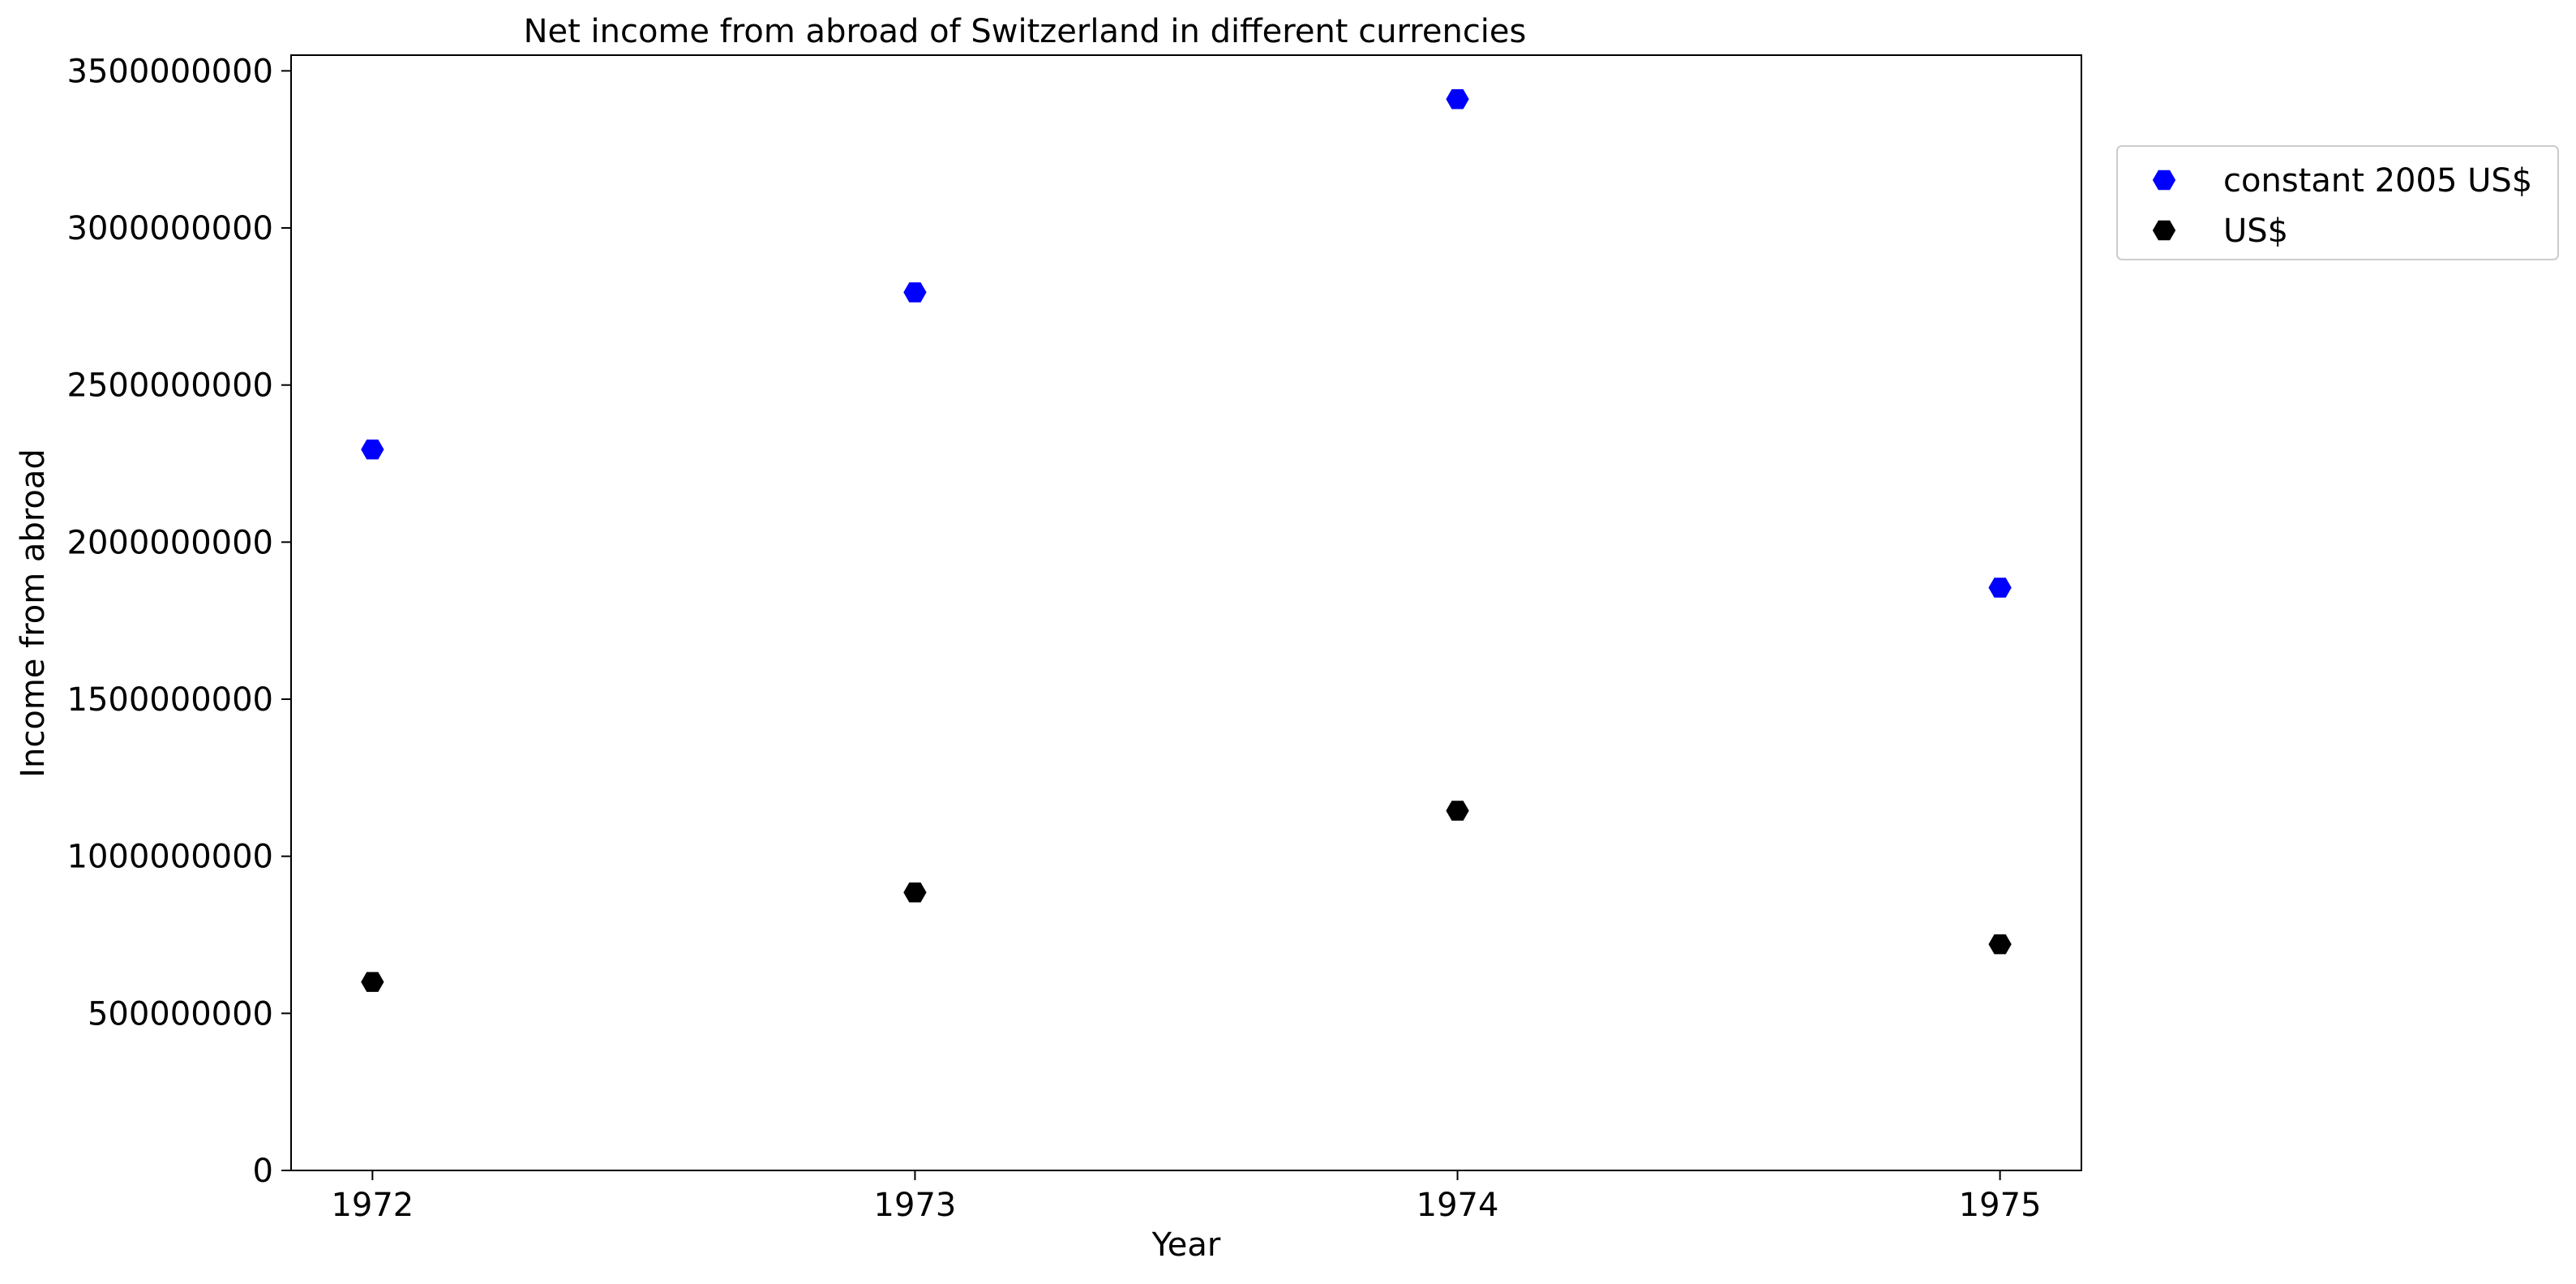  What do you see at coordinates (2377, 181) in the screenshot?
I see `legend-label: constant 2005 US$` at bounding box center [2377, 181].